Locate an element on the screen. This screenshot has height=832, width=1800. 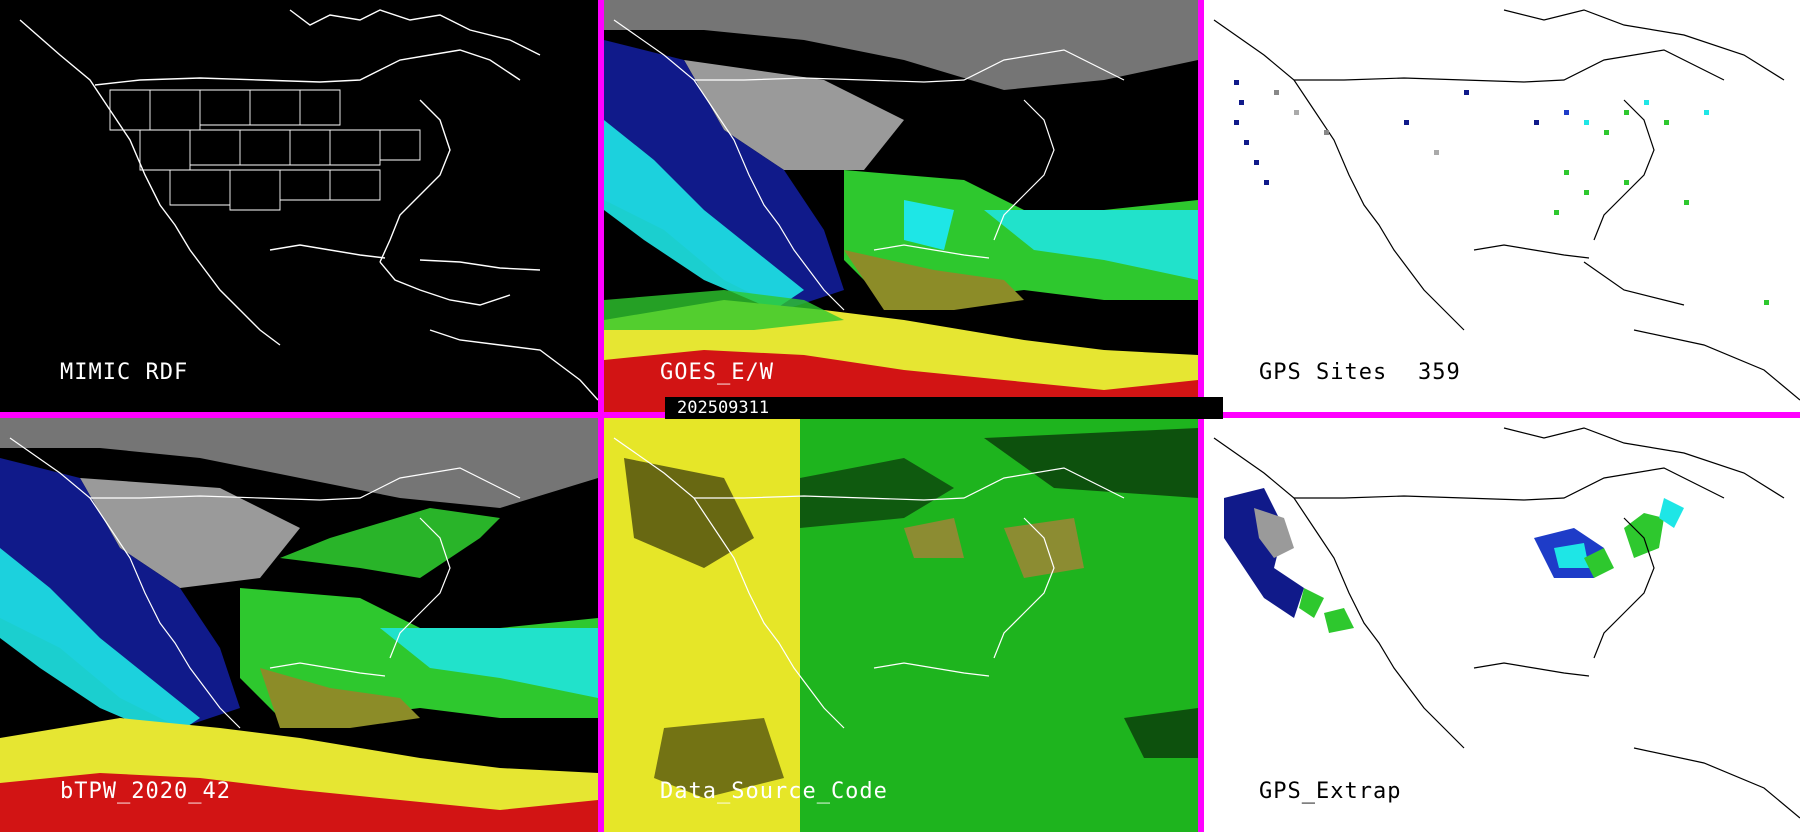
panel-label-gps-extrap: GPS_Extrap is located at coordinates (1330, 791).